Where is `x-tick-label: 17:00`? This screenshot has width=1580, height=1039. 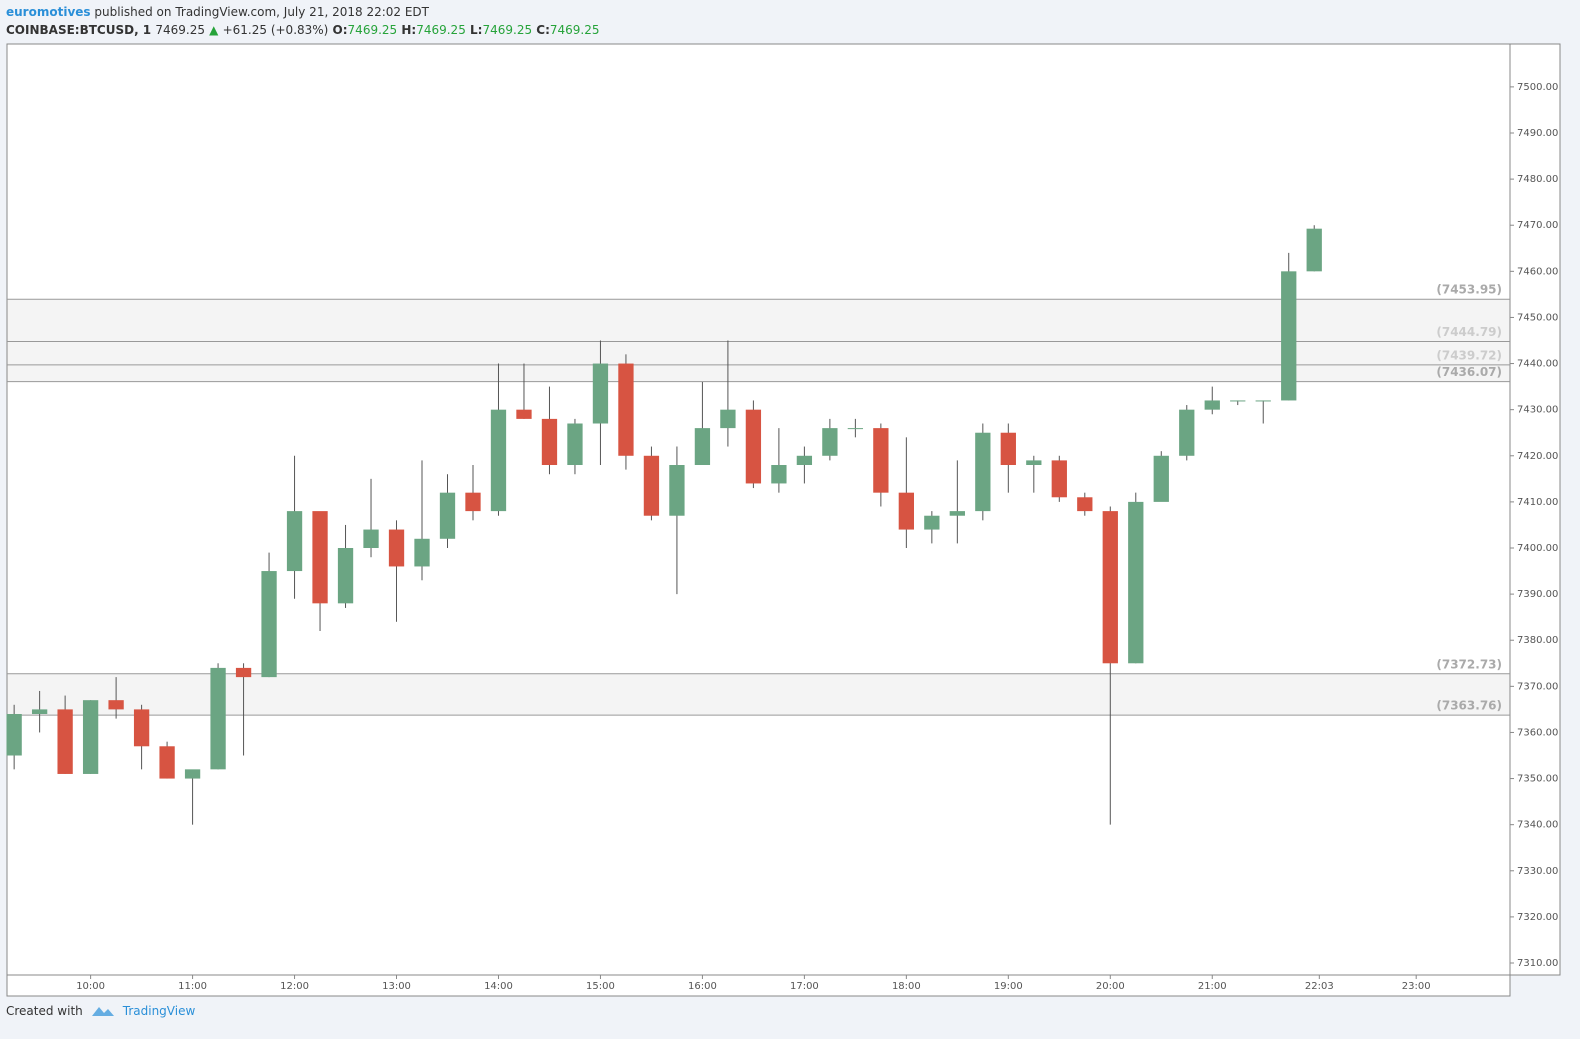
x-tick-label: 17:00 is located at coordinates (804, 986).